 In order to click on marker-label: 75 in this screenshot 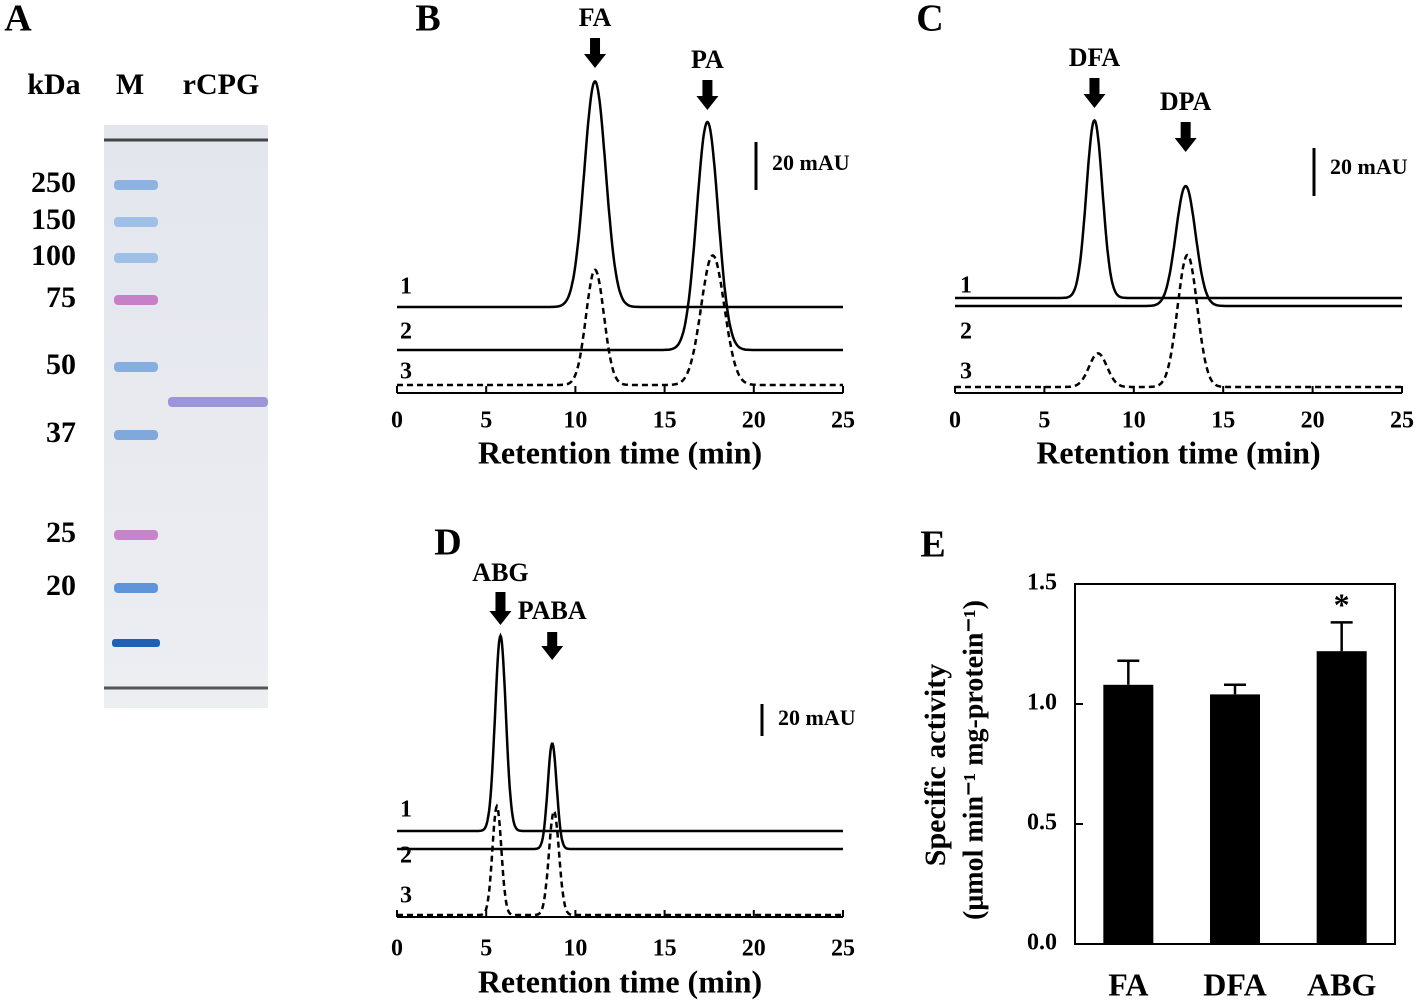, I will do `click(61, 297)`.